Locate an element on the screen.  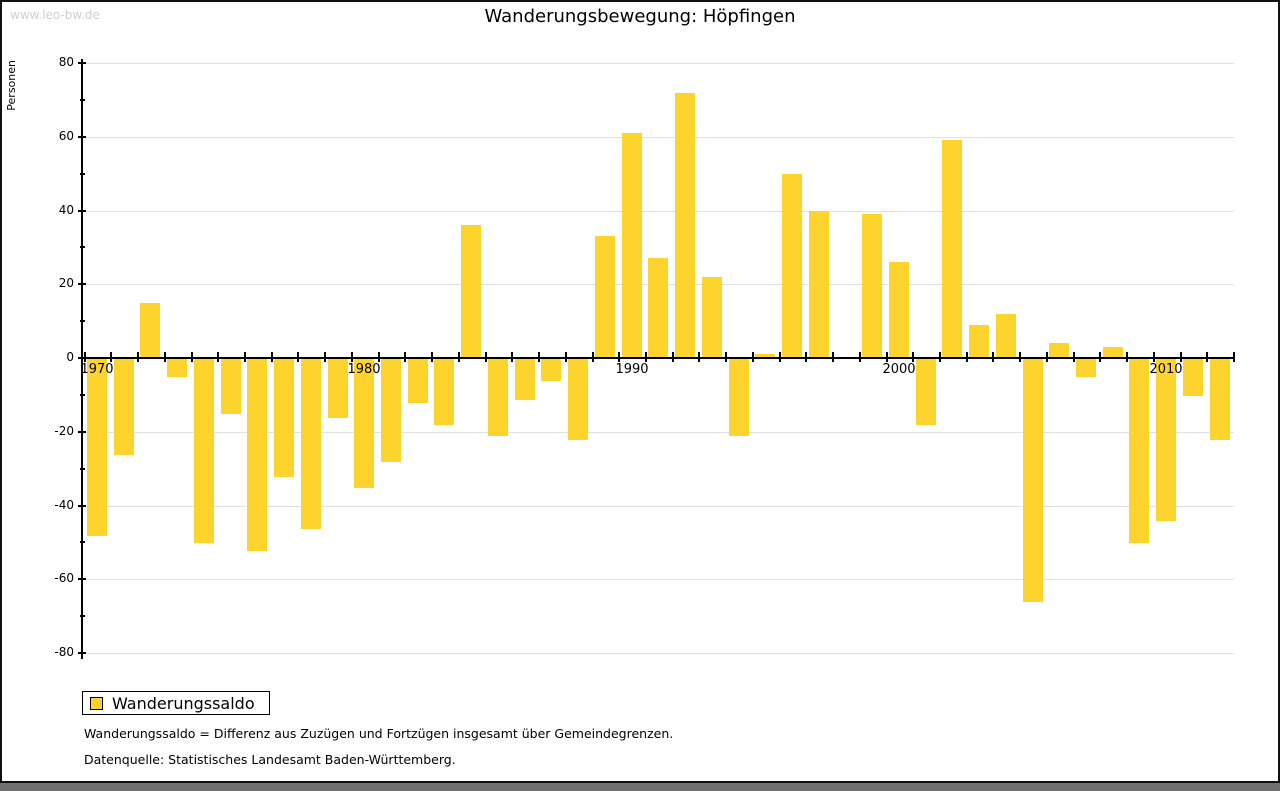
y-tick-label: 0 is located at coordinates (70, 357).